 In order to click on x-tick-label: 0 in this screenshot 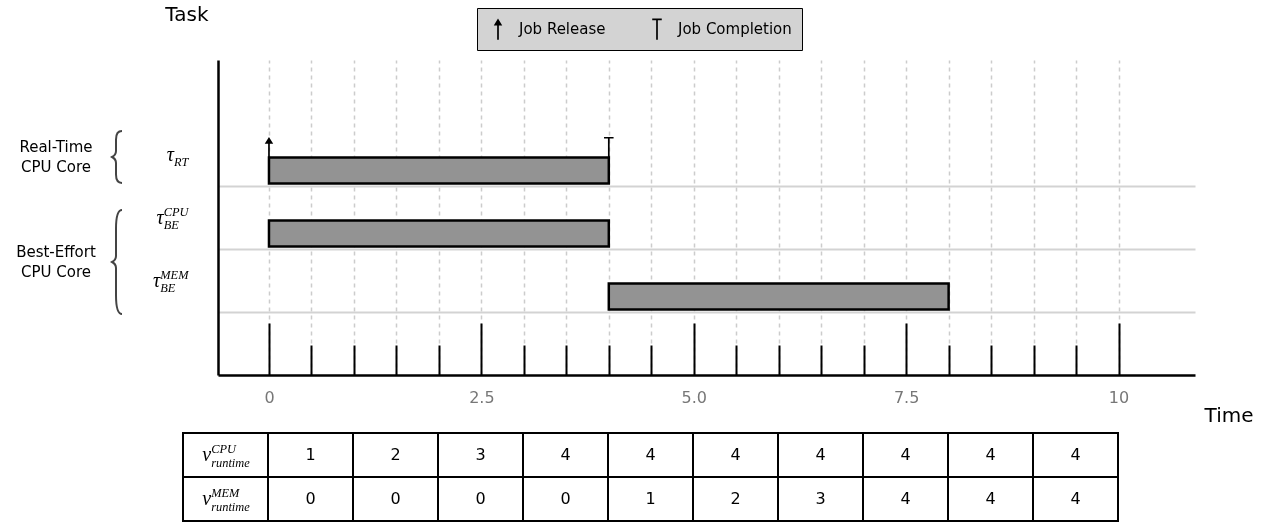, I will do `click(269, 397)`.